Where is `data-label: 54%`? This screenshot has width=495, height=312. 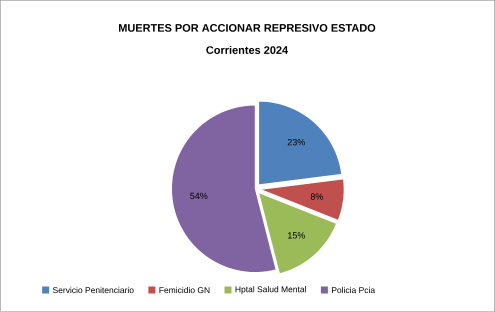
data-label: 54% is located at coordinates (199, 196).